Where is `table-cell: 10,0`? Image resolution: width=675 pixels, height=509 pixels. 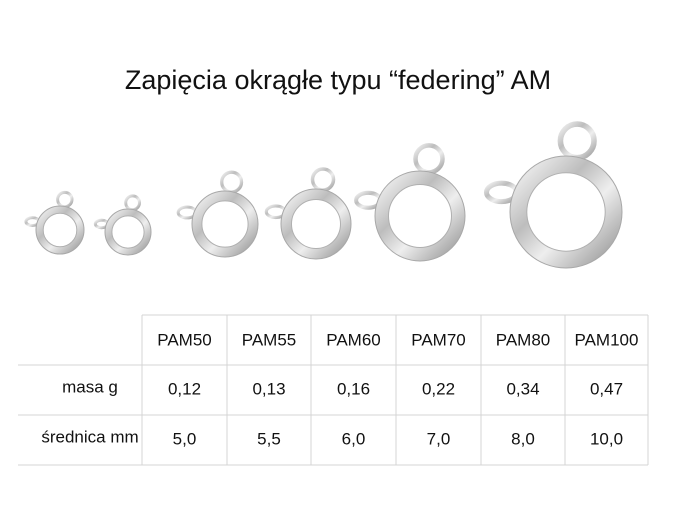
table-cell: 10,0 is located at coordinates (606, 438).